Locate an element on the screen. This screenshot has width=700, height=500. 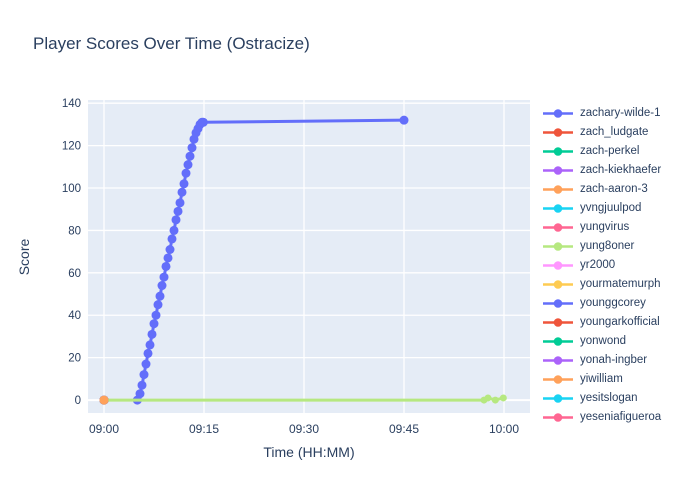
y-tick-label: 100 is located at coordinates (71, 189).